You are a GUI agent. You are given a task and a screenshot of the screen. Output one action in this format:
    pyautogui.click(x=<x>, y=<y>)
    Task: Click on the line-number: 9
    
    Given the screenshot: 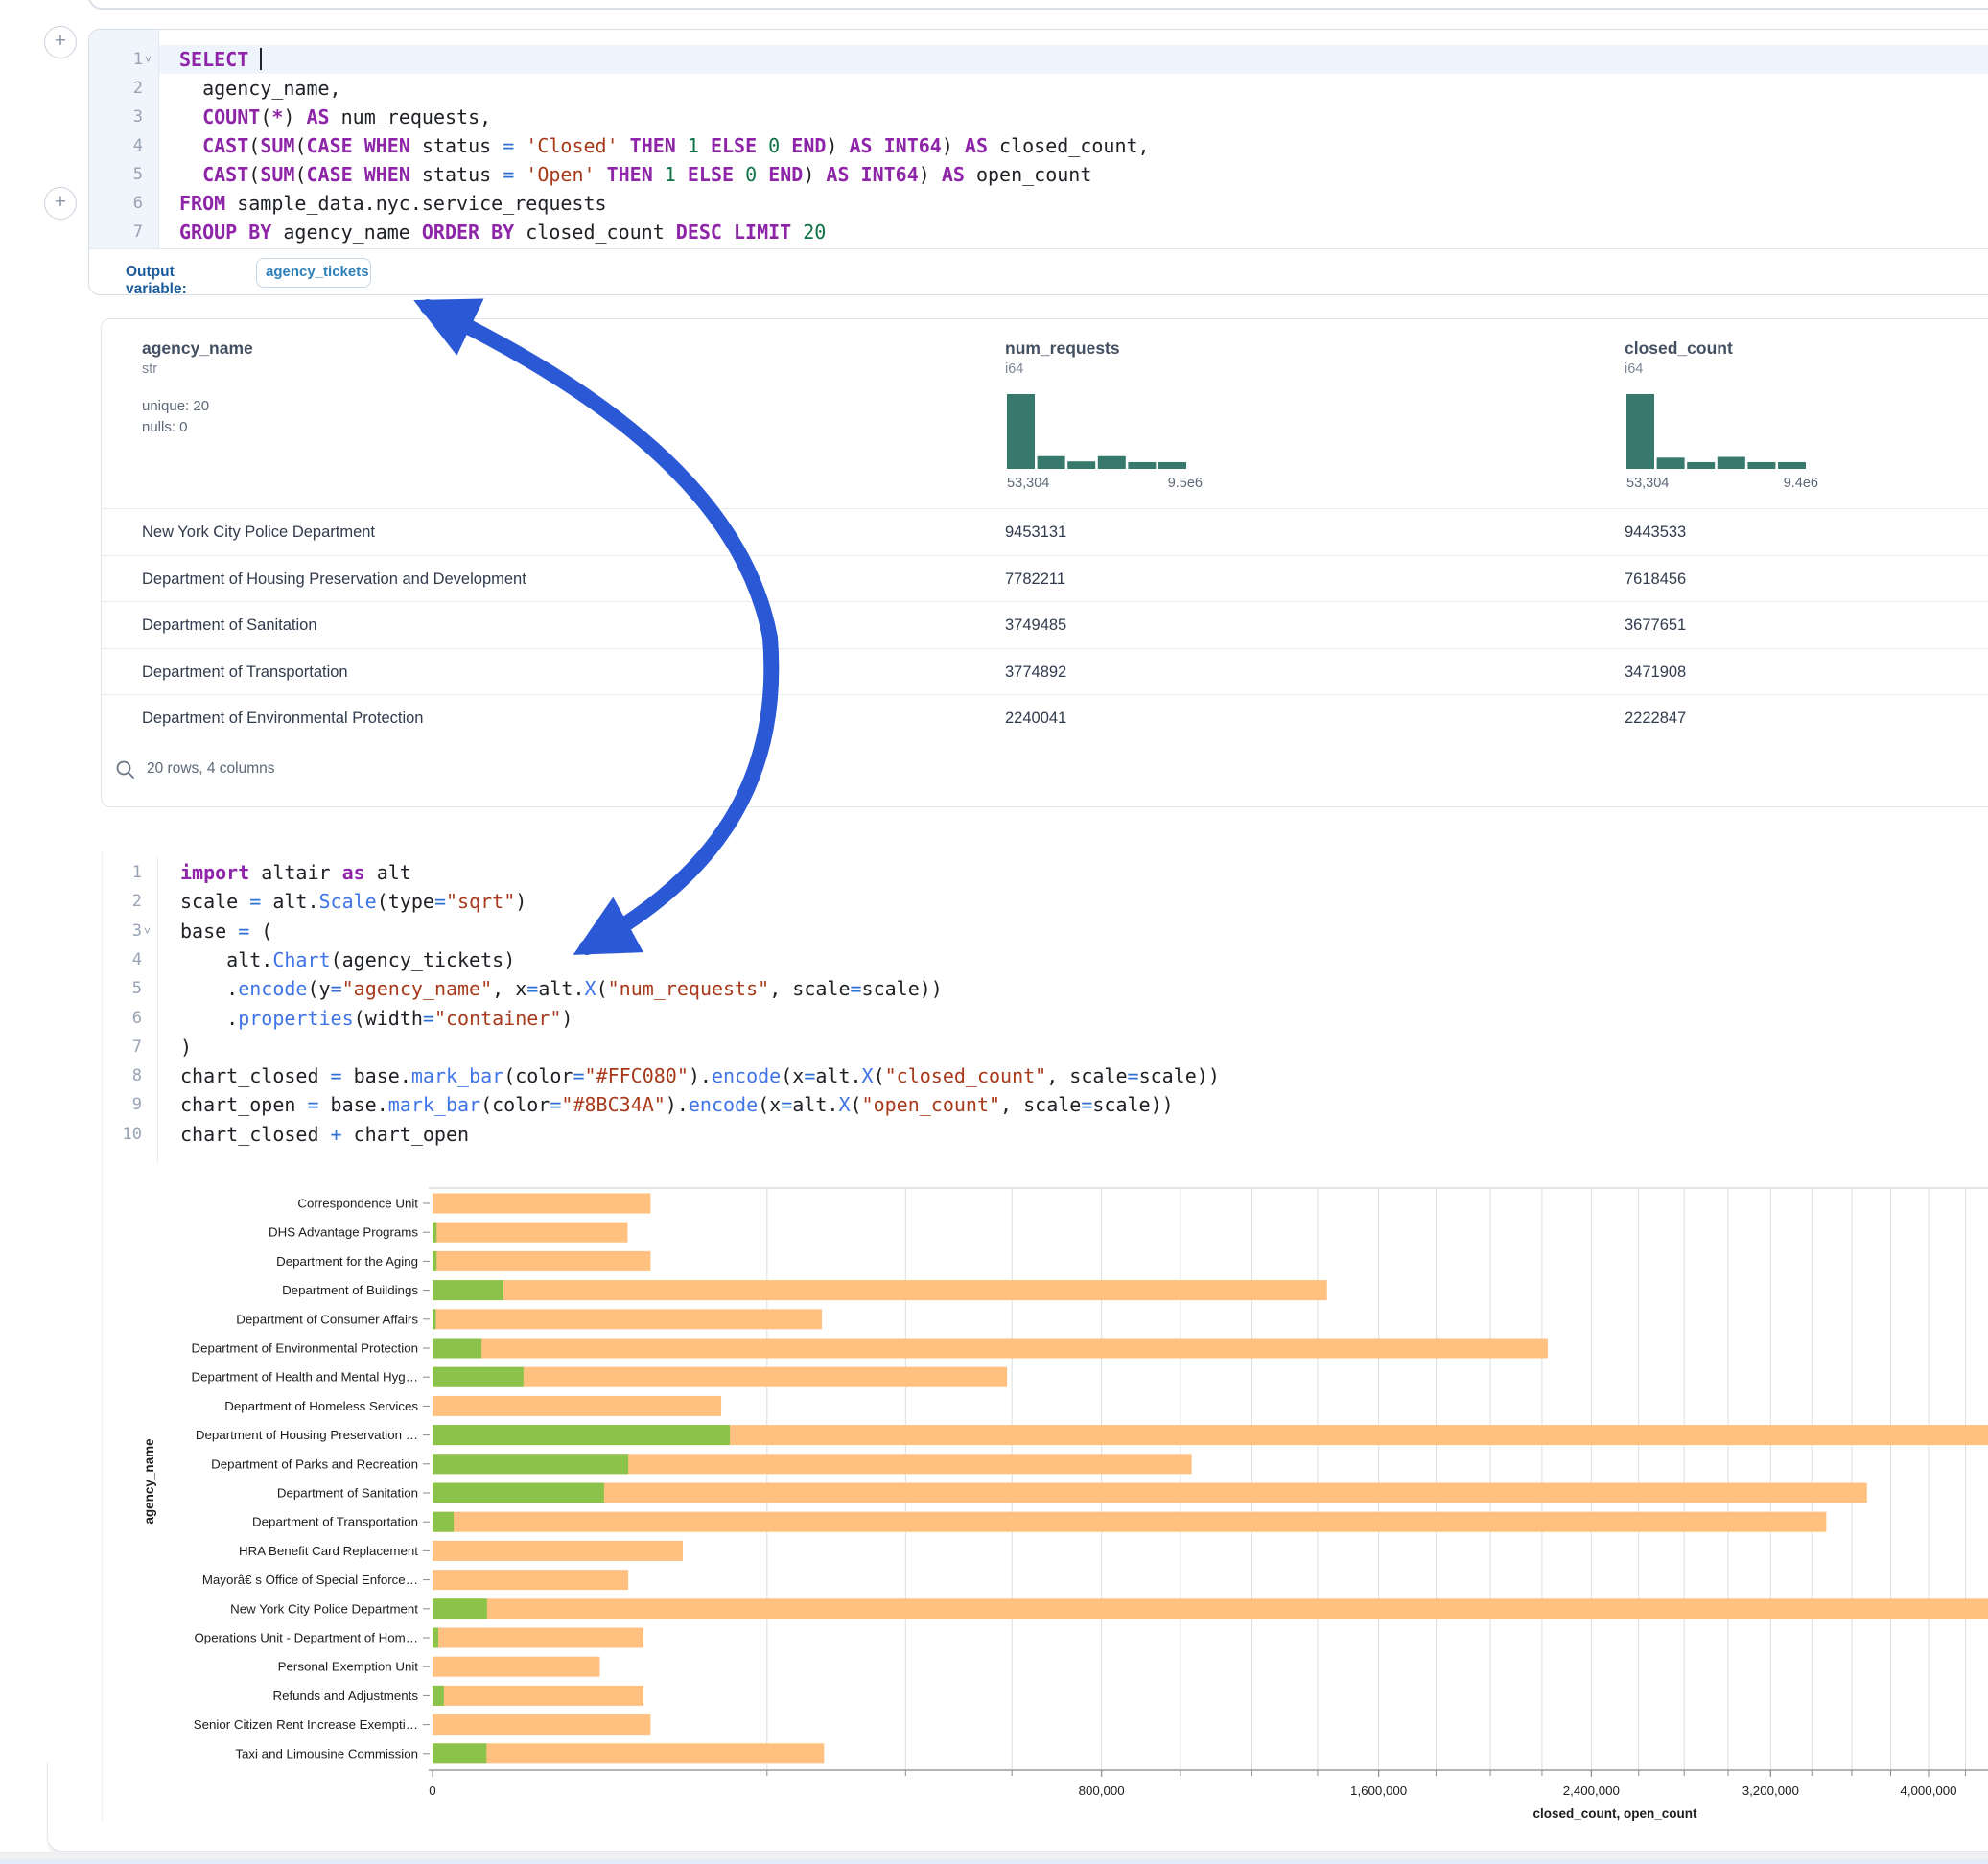 What is the action you would take?
    pyautogui.click(x=137, y=1105)
    